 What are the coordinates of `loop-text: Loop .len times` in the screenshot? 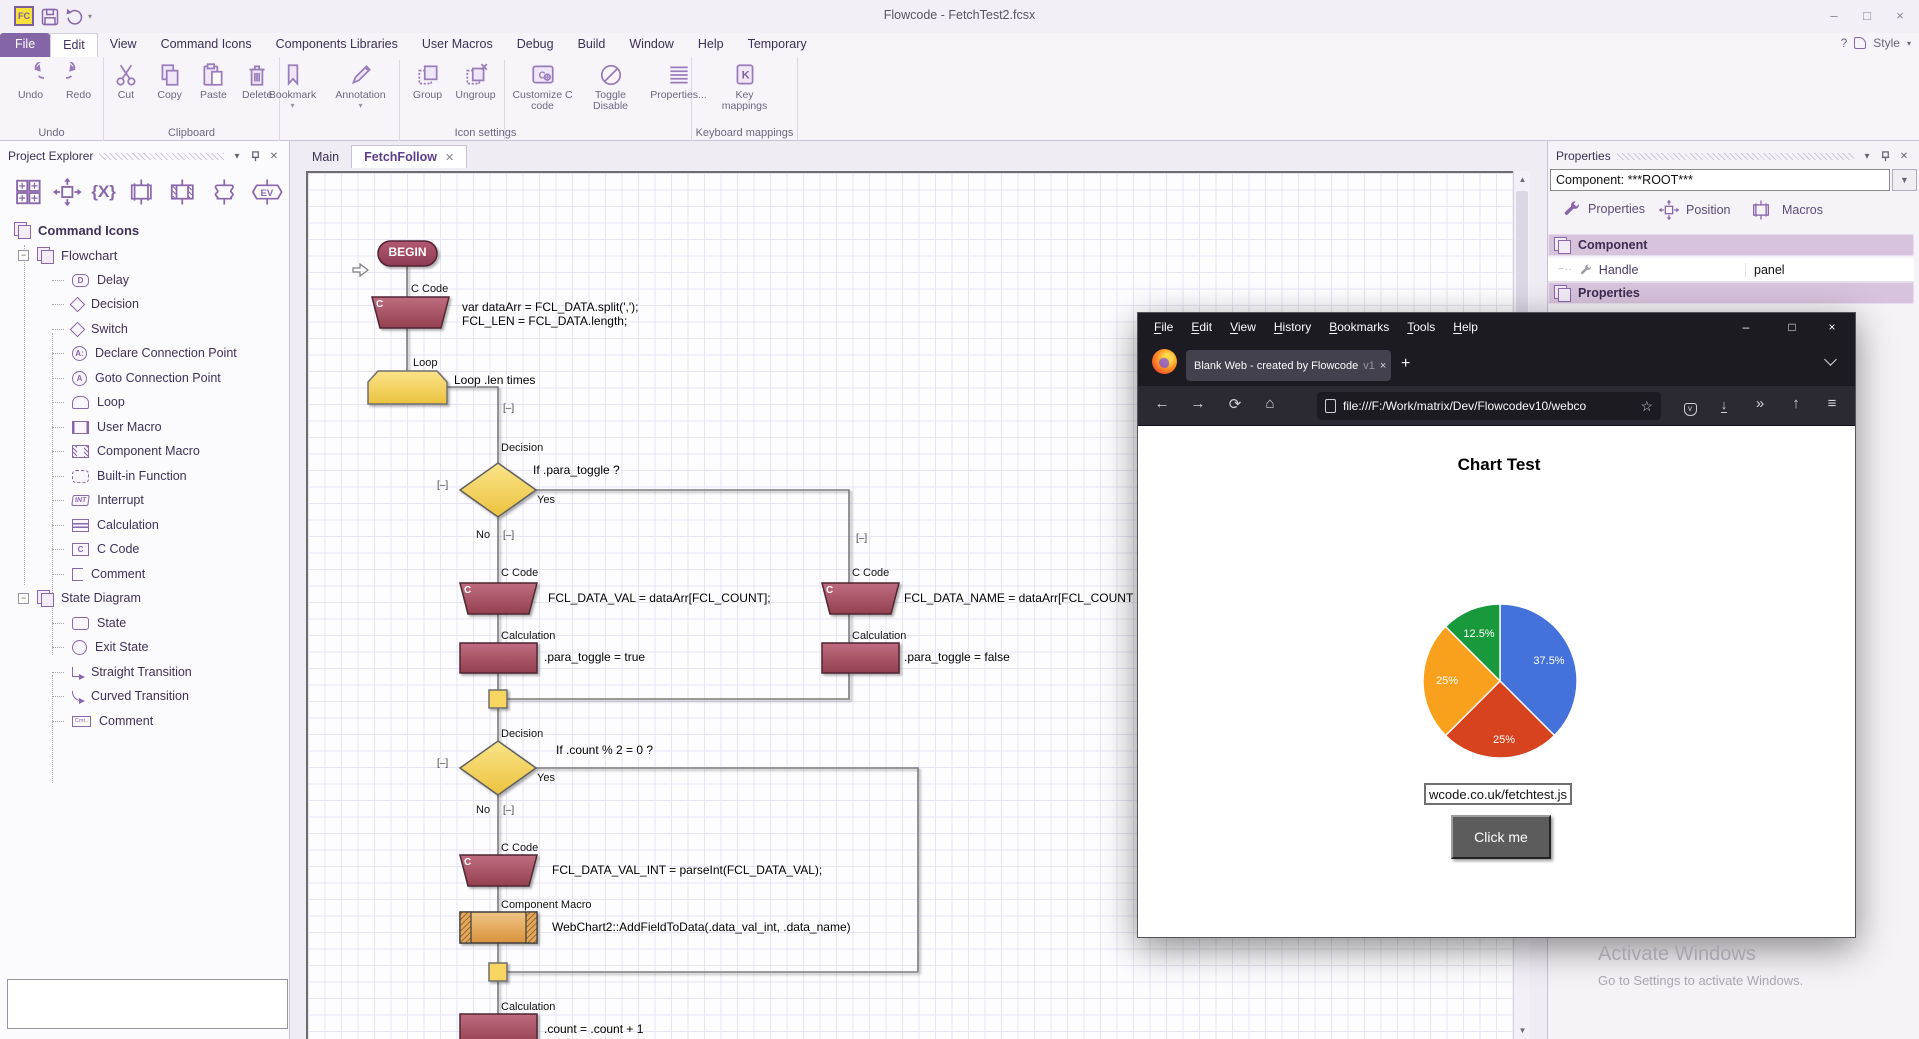 It's located at (495, 380).